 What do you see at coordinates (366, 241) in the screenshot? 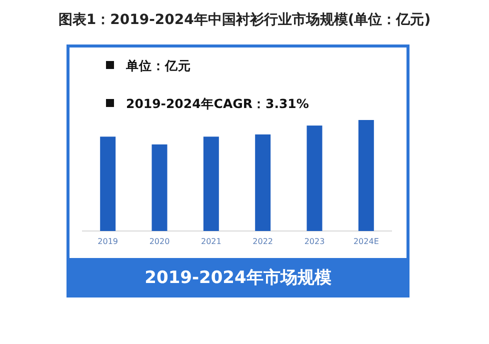
I see `x-tick-label: 2024E` at bounding box center [366, 241].